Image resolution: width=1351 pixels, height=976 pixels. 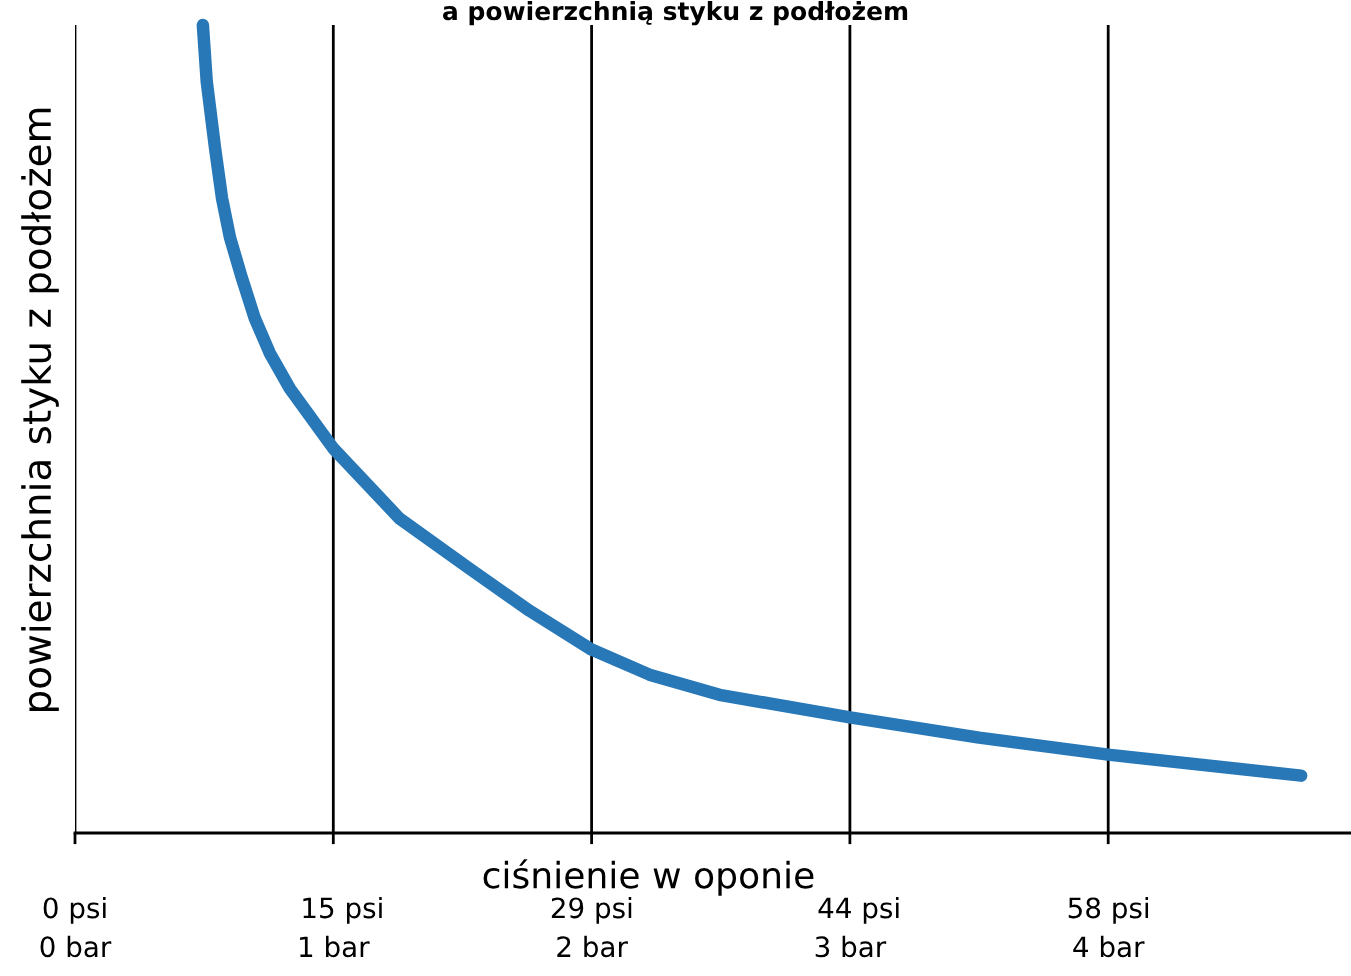 I want to click on y-axis-title: powierzchnia styku z podłożem, so click(x=40, y=409).